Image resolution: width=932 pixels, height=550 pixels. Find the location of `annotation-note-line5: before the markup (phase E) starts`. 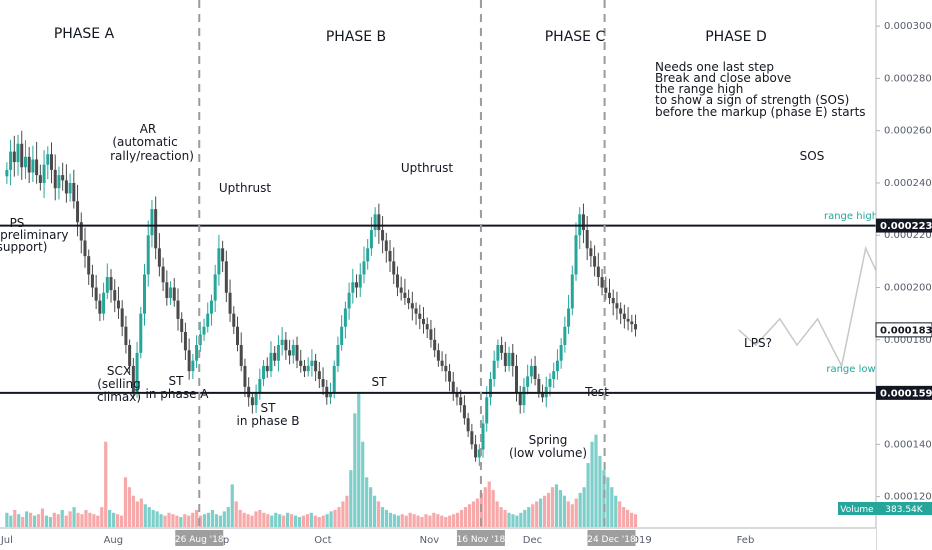

annotation-note-line5: before the markup (phase E) starts is located at coordinates (760, 112).